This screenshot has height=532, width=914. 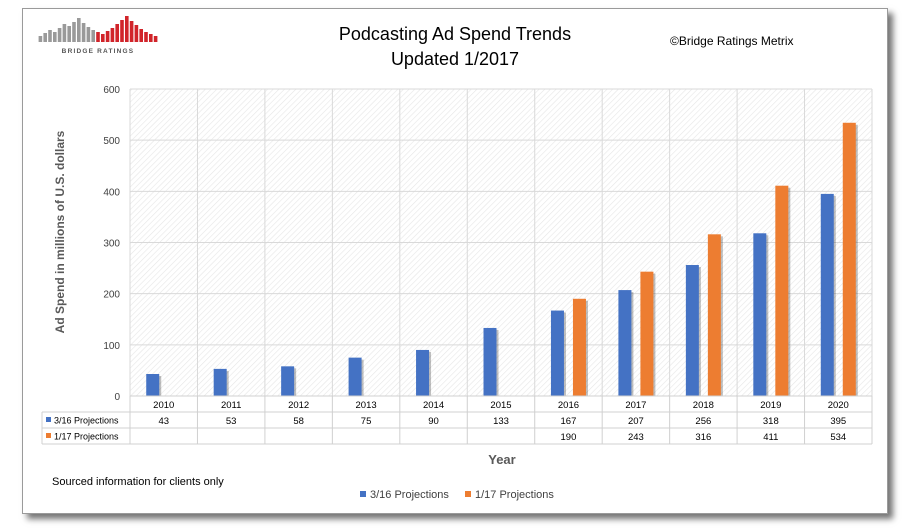 What do you see at coordinates (231, 421) in the screenshot?
I see `data-label: 53` at bounding box center [231, 421].